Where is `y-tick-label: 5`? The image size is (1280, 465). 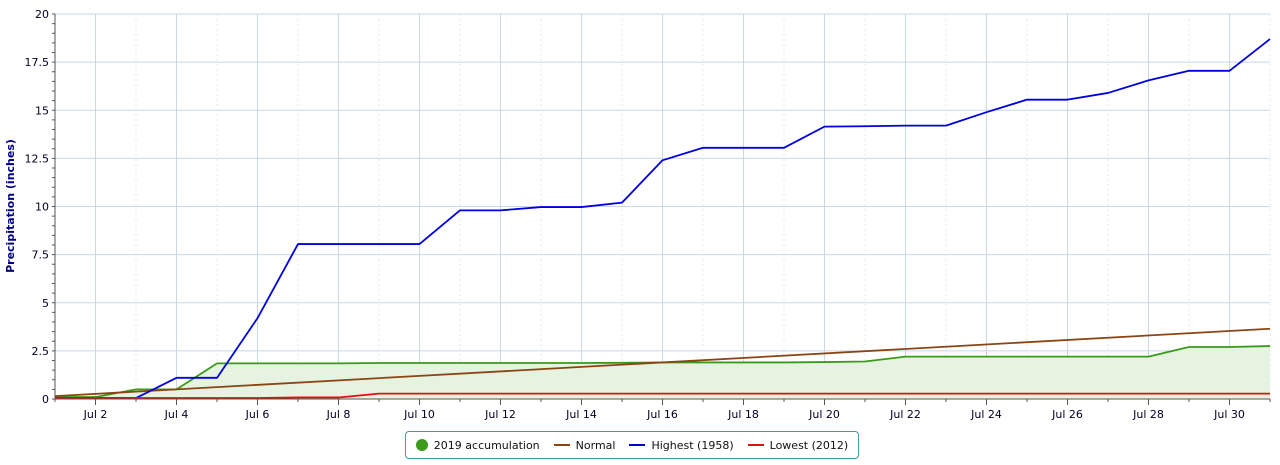 y-tick-label: 5 is located at coordinates (45, 303).